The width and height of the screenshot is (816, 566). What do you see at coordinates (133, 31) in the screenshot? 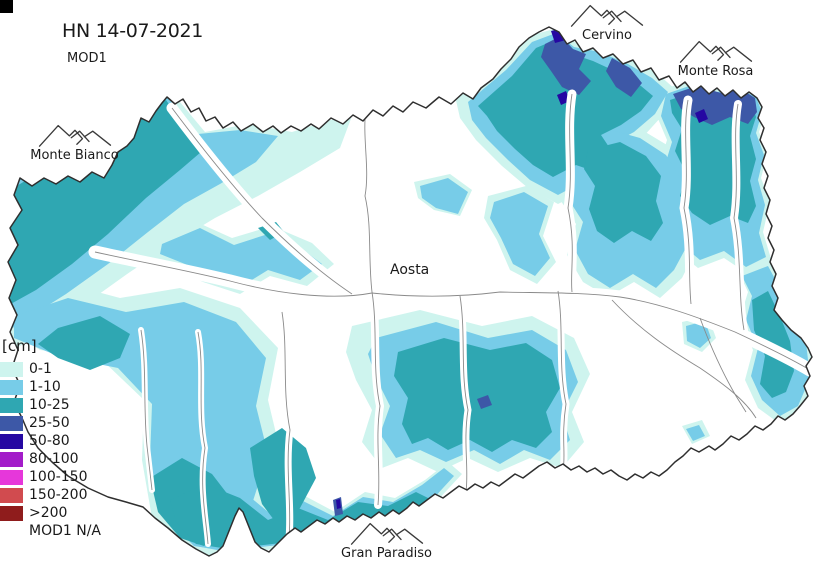
I see `page-title: HN 14-07-2021` at bounding box center [133, 31].